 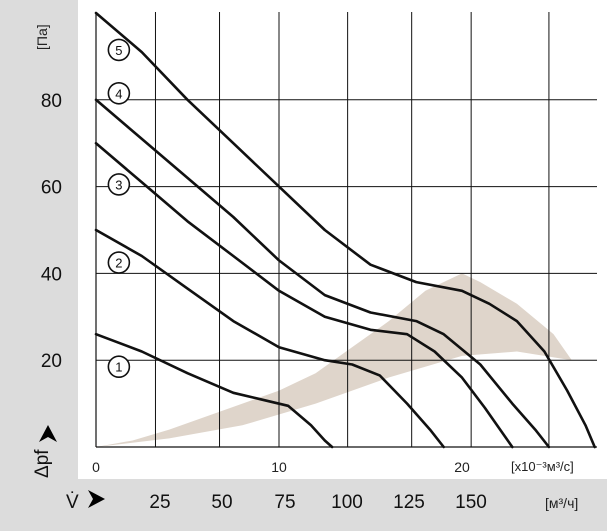 What do you see at coordinates (96, 467) in the screenshot?
I see `x-tick-label: 0` at bounding box center [96, 467].